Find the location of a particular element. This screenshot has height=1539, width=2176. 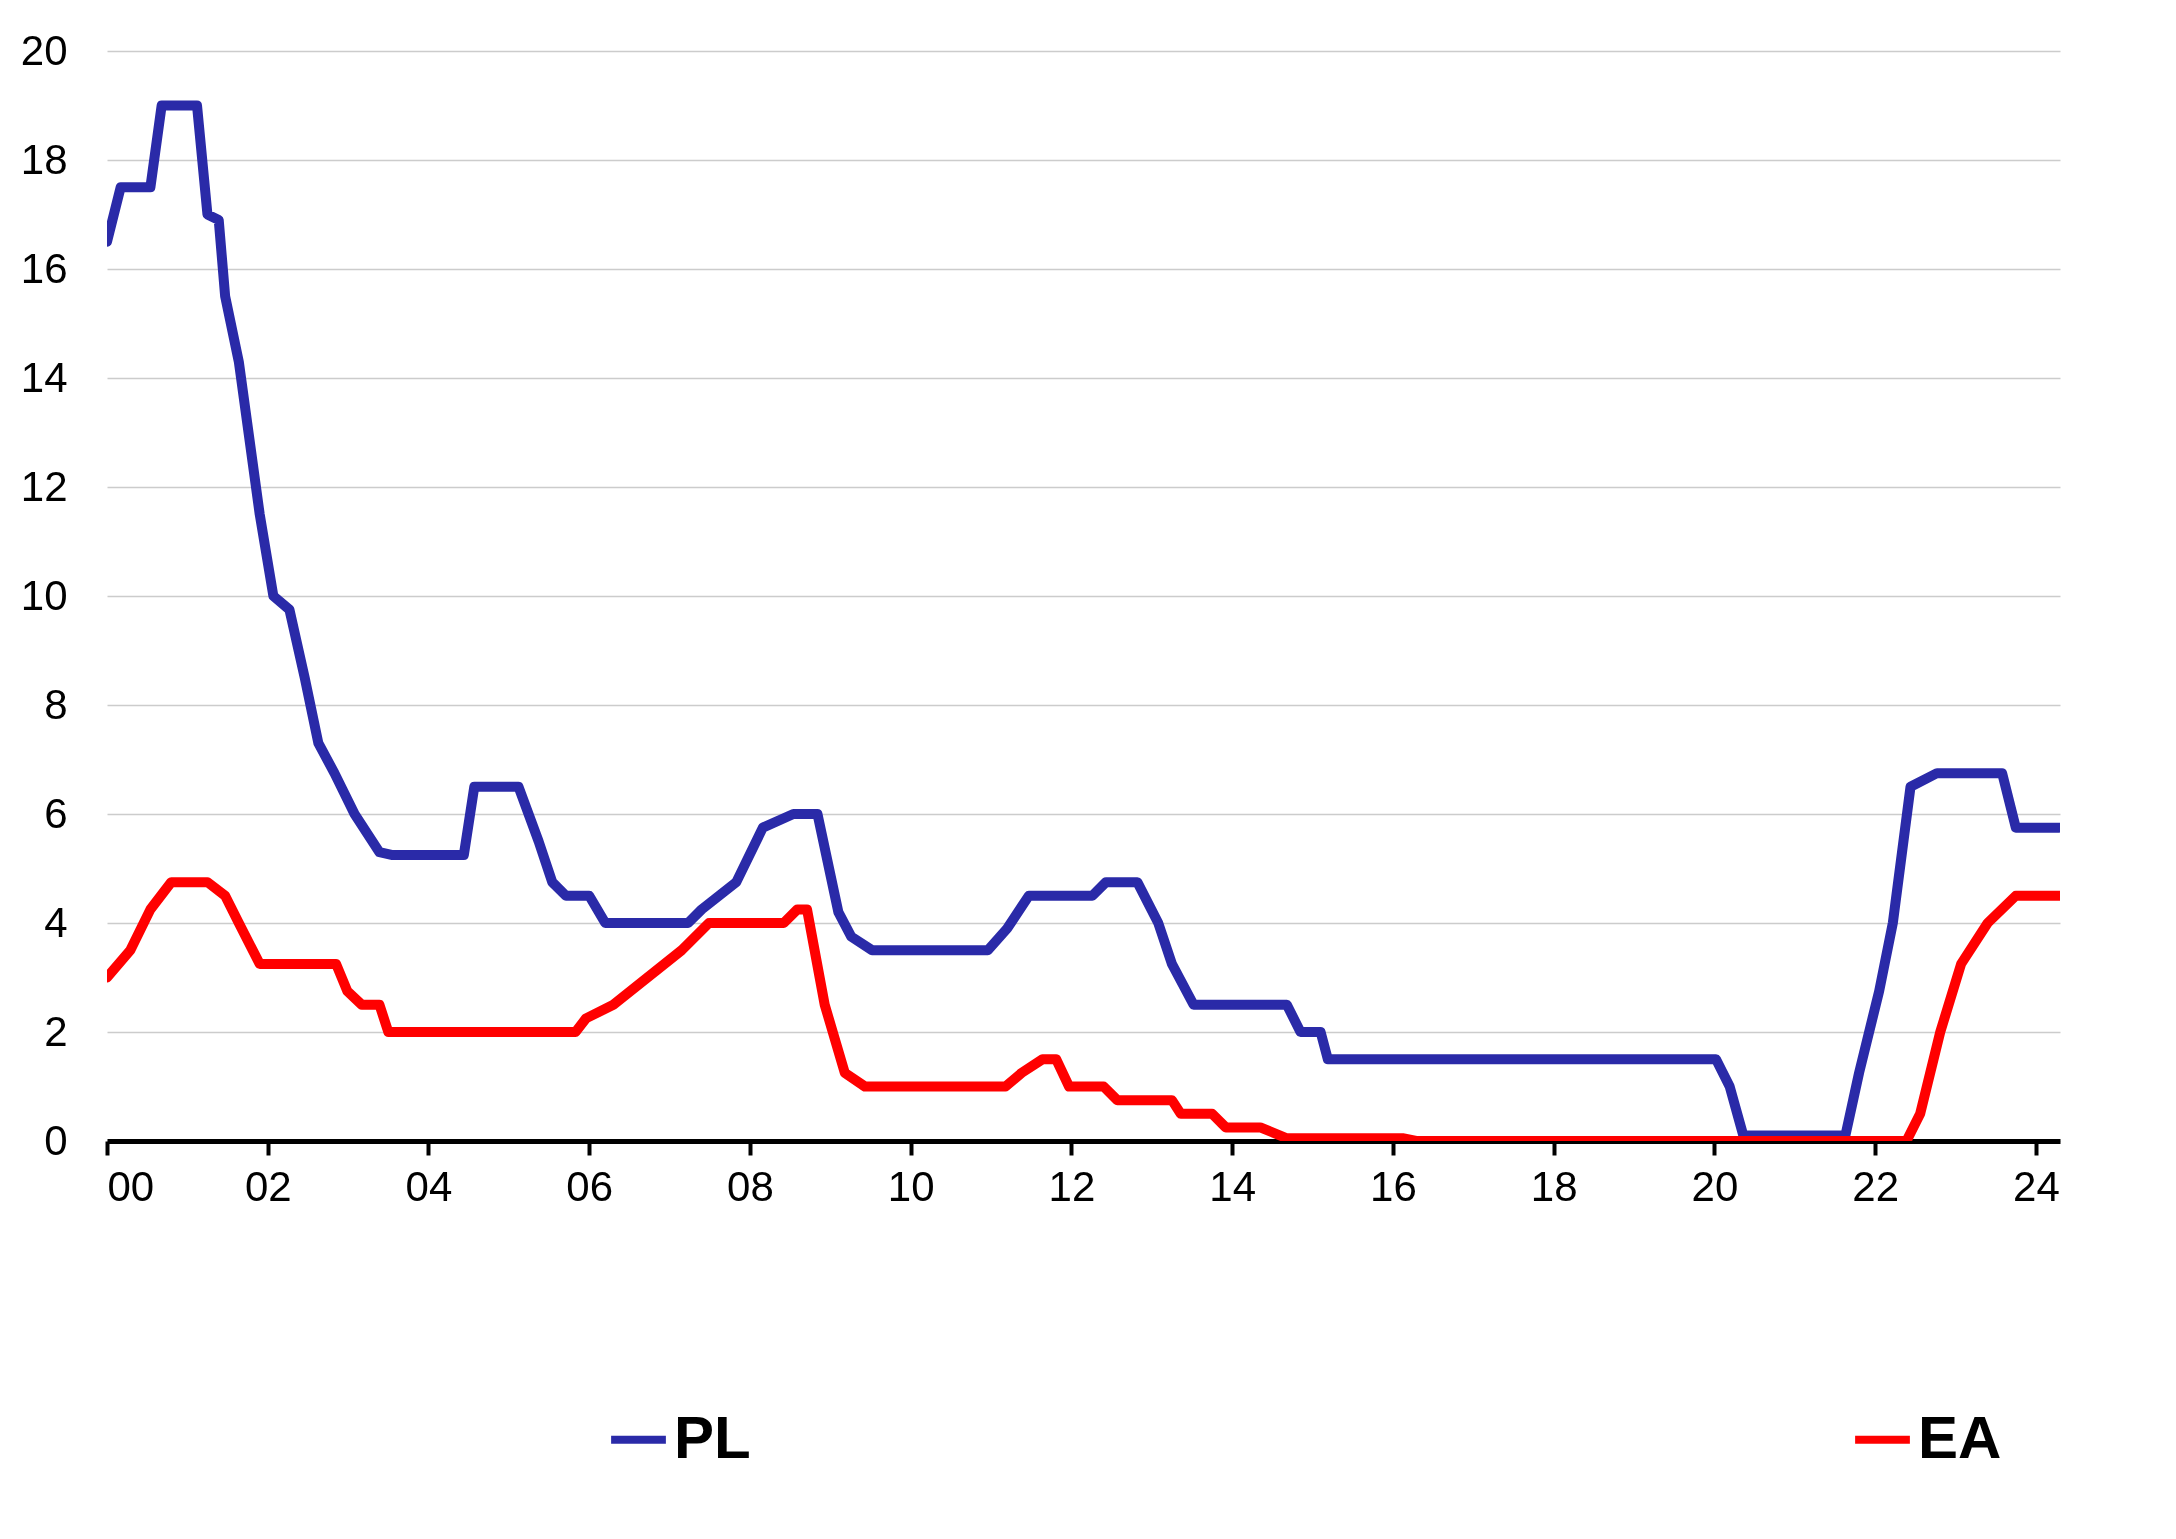

x-tick-label: 24 is located at coordinates (2036, 1186).